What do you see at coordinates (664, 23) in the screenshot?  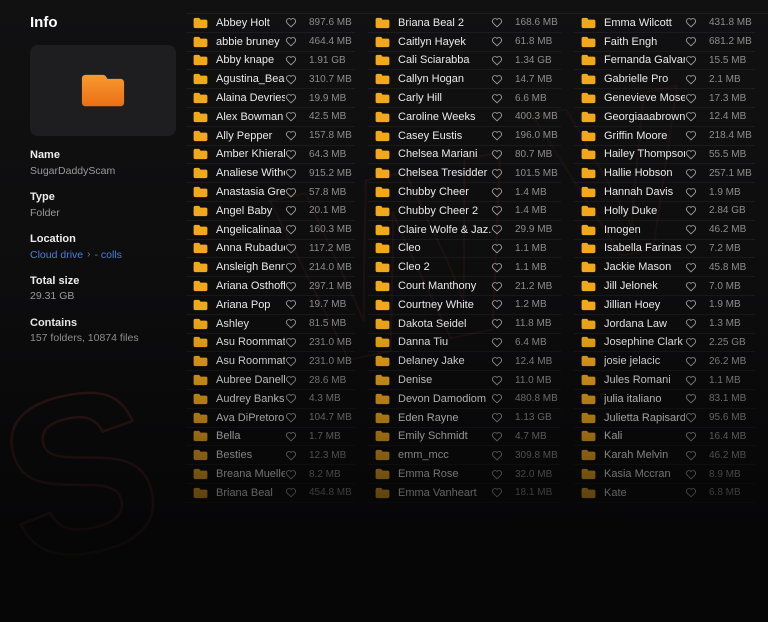 I see `folder-row: Emma Wilcott 431.8 MB` at bounding box center [664, 23].